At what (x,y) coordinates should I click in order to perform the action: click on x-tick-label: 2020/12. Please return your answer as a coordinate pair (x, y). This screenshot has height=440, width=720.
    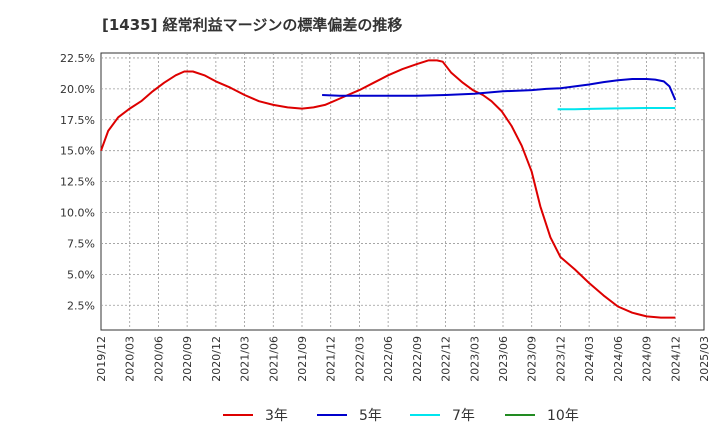
    Looking at the image, I should click on (216, 359).